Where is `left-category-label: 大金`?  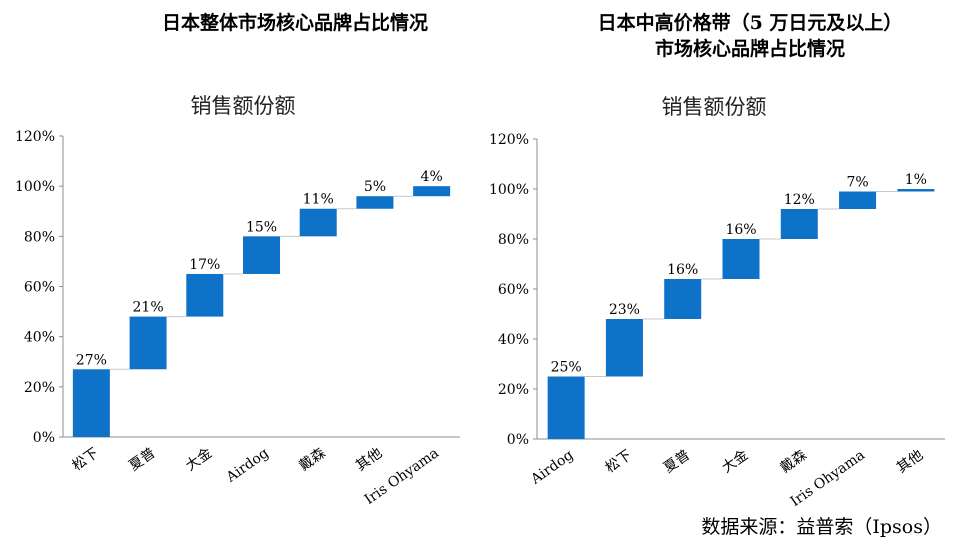
left-category-label: 大金 is located at coordinates (199, 459).